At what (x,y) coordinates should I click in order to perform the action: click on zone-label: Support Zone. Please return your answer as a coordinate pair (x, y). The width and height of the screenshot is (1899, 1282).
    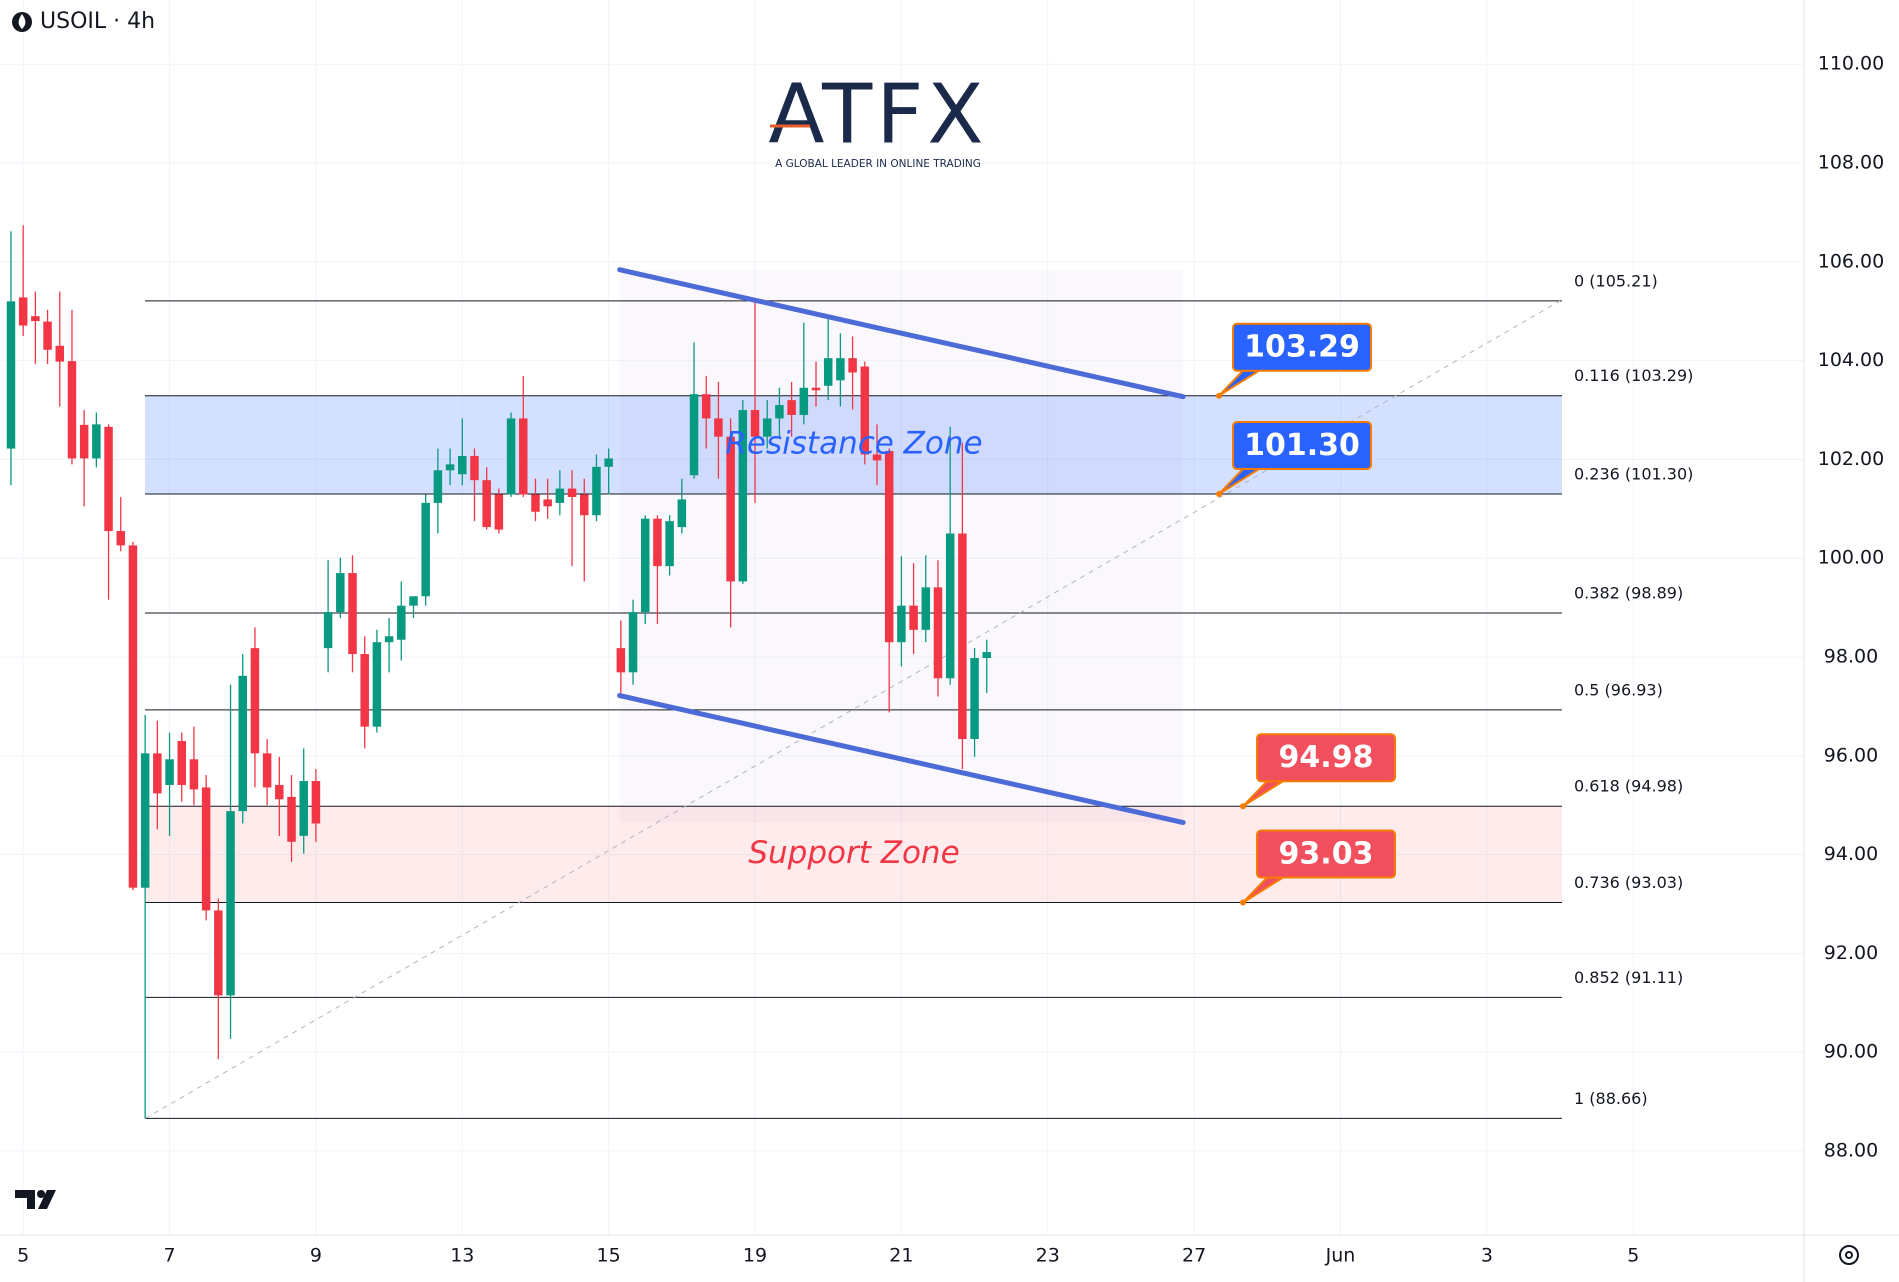
    Looking at the image, I should click on (853, 853).